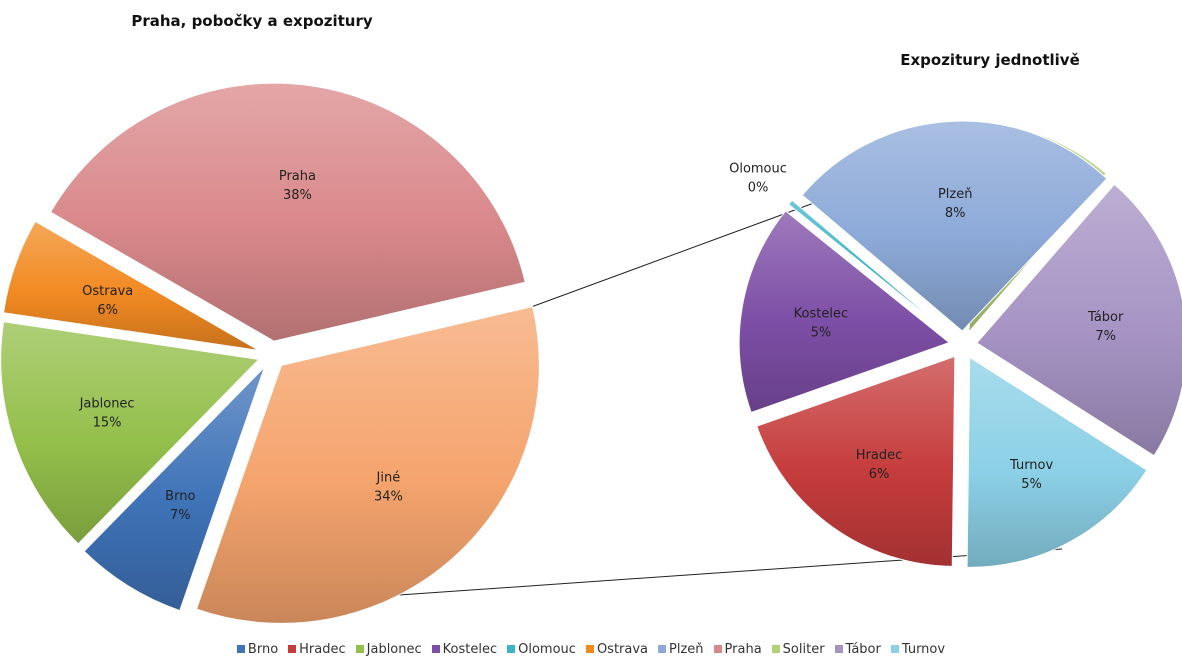  I want to click on secondary-pie-title: Expozitury jednotlivě, so click(990, 60).